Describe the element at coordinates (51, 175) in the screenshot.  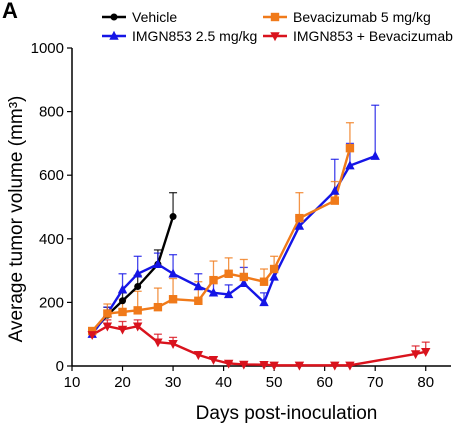
I see `y-tick-label: 600` at that location.